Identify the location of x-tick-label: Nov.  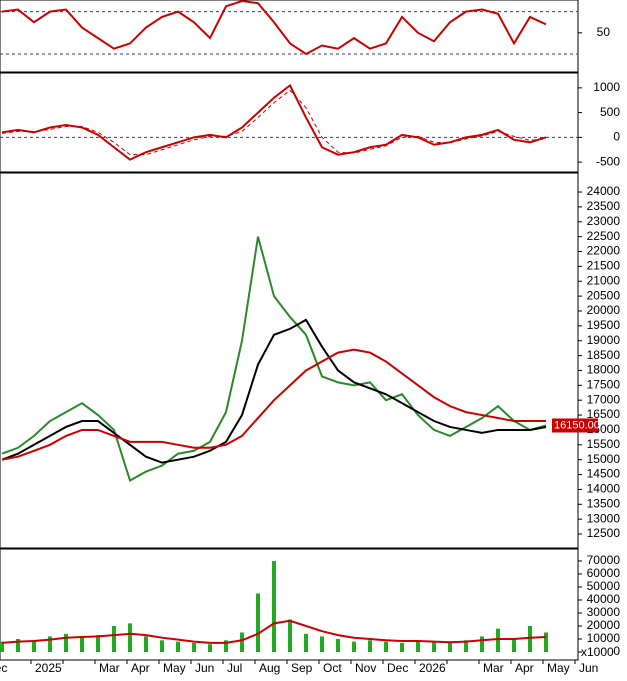
(365, 668).